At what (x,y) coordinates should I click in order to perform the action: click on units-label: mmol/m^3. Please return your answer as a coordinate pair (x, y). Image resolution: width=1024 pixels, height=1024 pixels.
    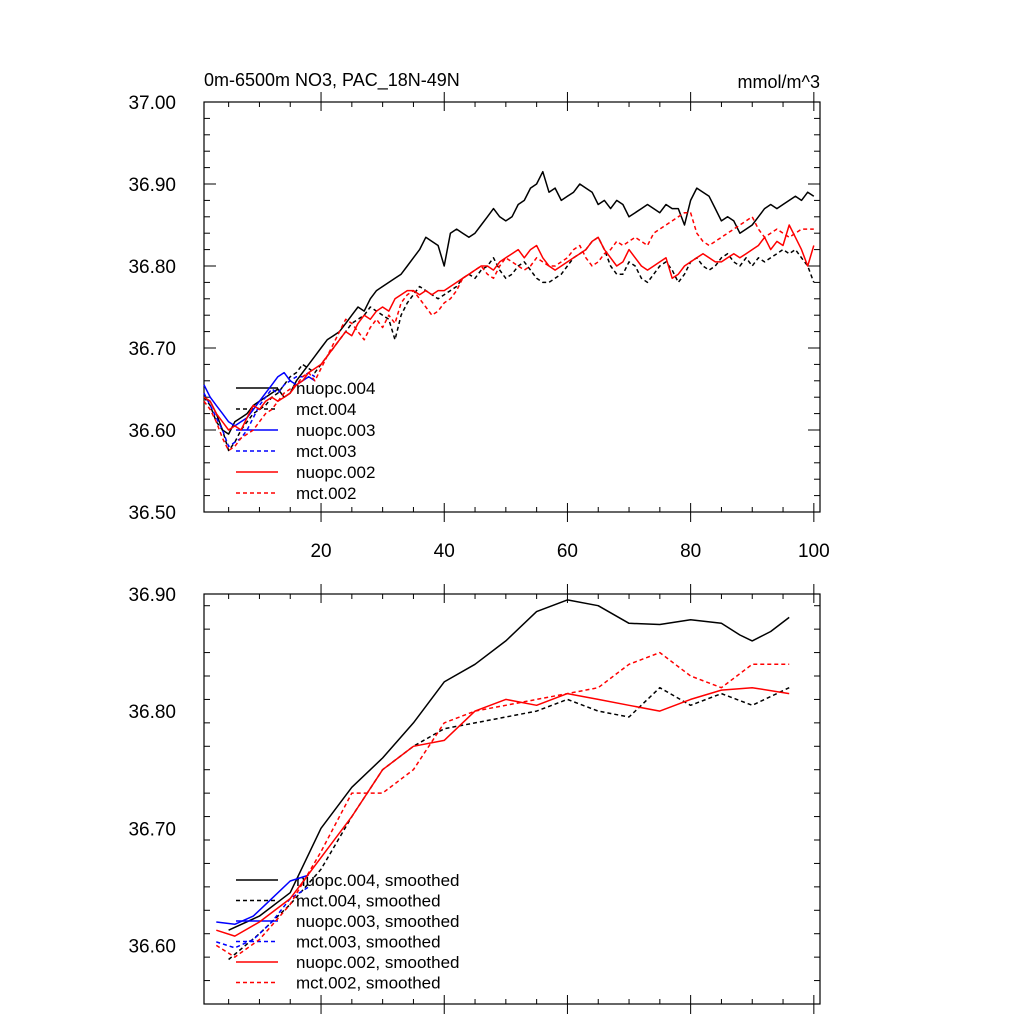
    Looking at the image, I should click on (779, 82).